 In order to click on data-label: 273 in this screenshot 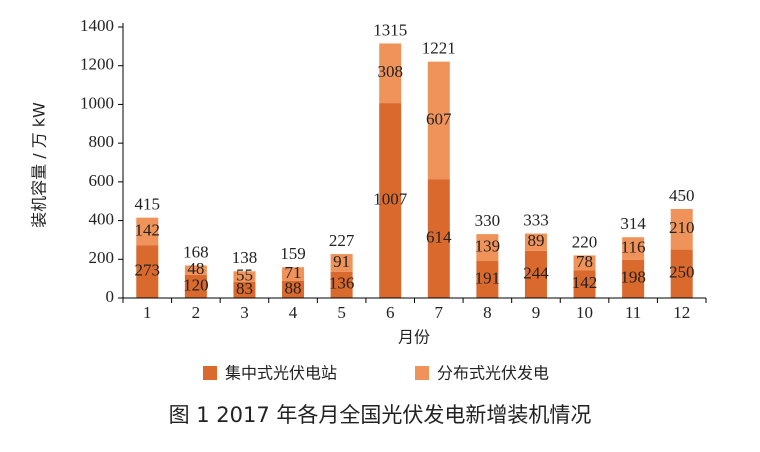, I will do `click(148, 269)`.